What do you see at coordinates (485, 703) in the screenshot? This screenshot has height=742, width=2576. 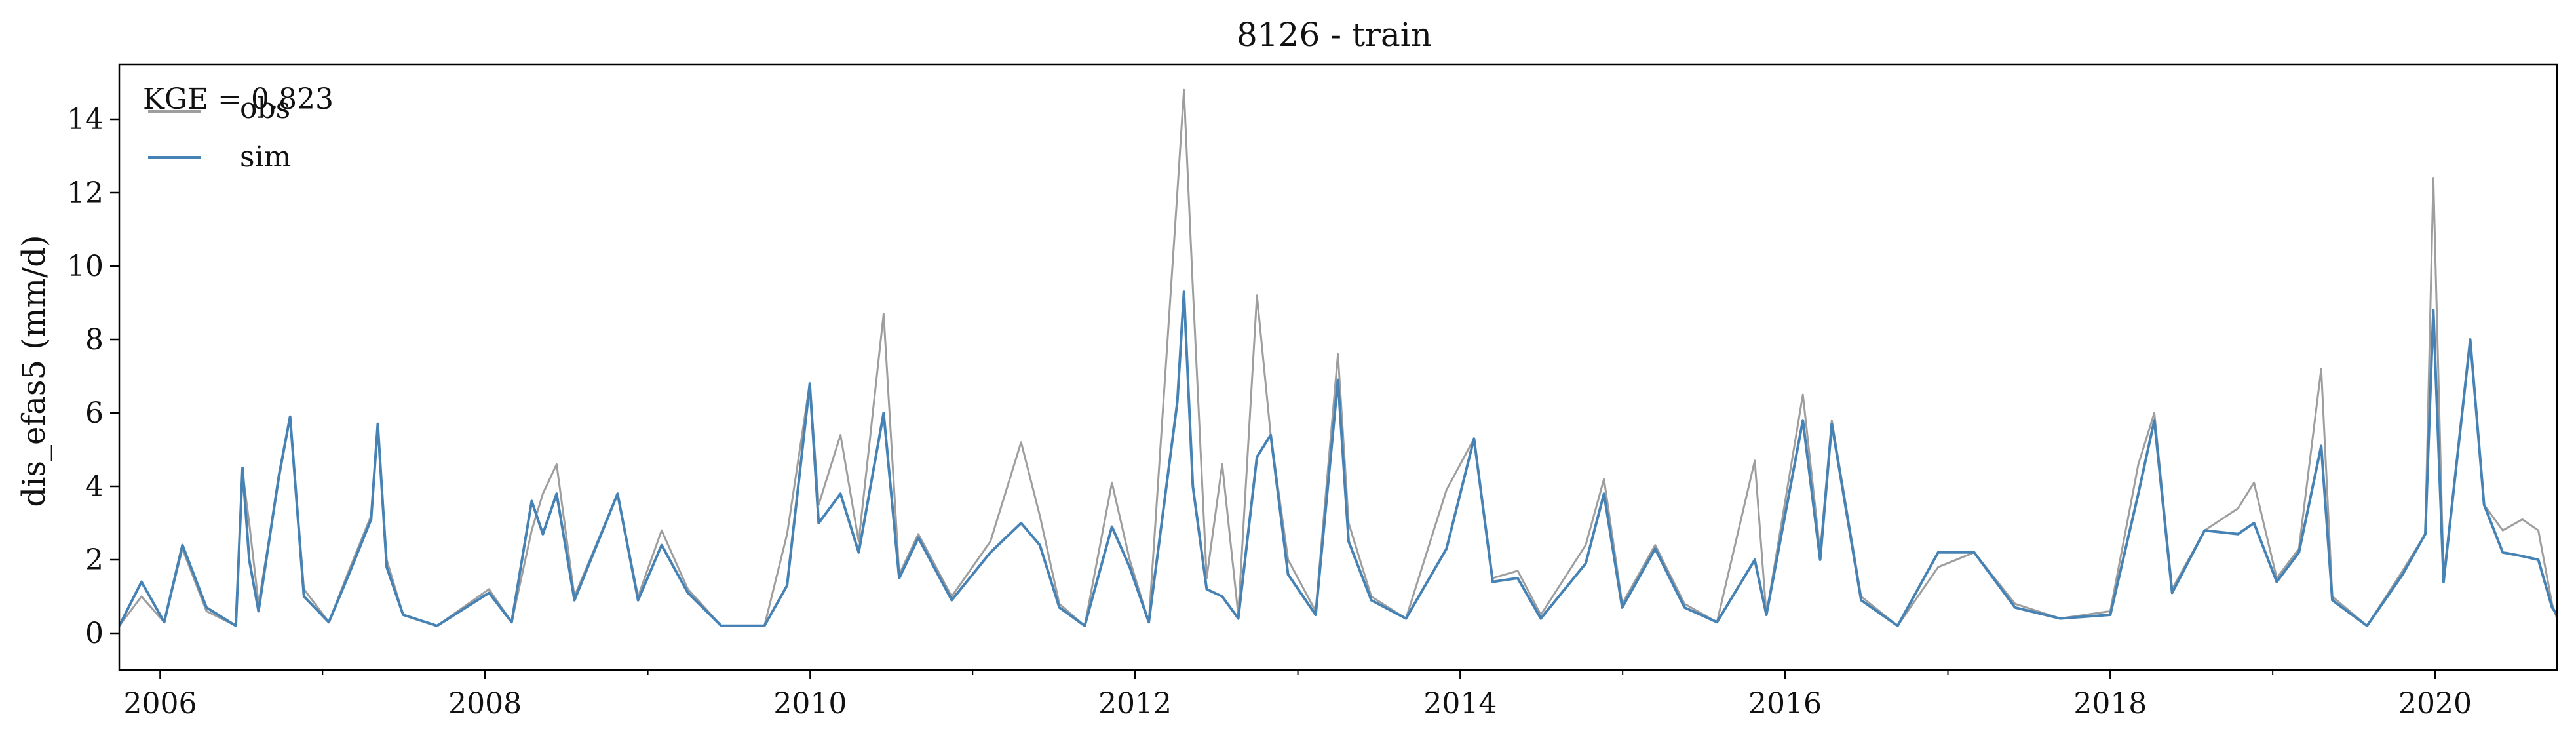 I see `x-tick-label: 2008` at bounding box center [485, 703].